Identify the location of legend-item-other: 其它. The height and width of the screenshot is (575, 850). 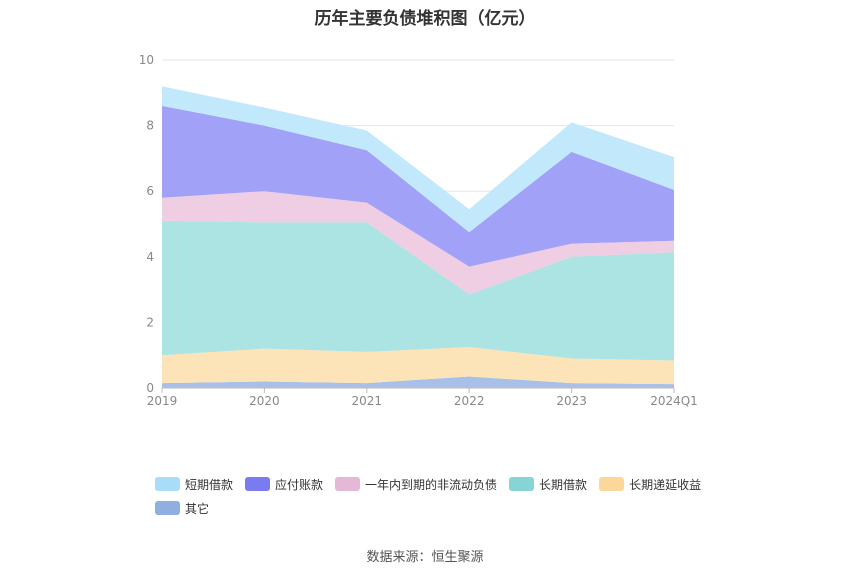
(182, 508).